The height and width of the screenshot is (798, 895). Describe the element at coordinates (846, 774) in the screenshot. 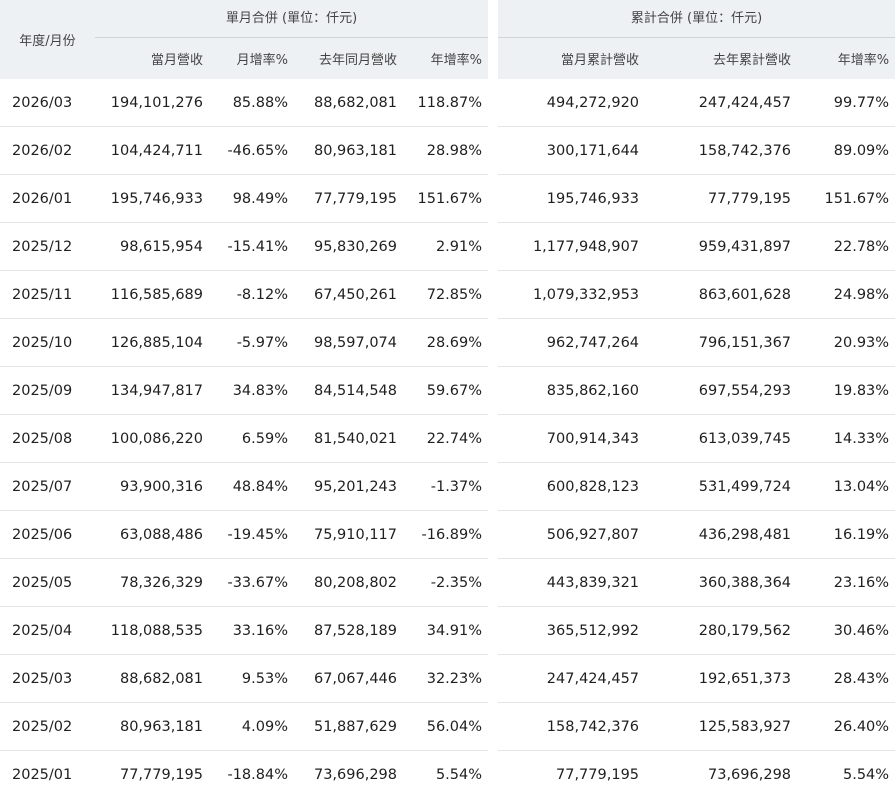

I see `cell-cumulative-yoy-rate: 5.54%` at that location.